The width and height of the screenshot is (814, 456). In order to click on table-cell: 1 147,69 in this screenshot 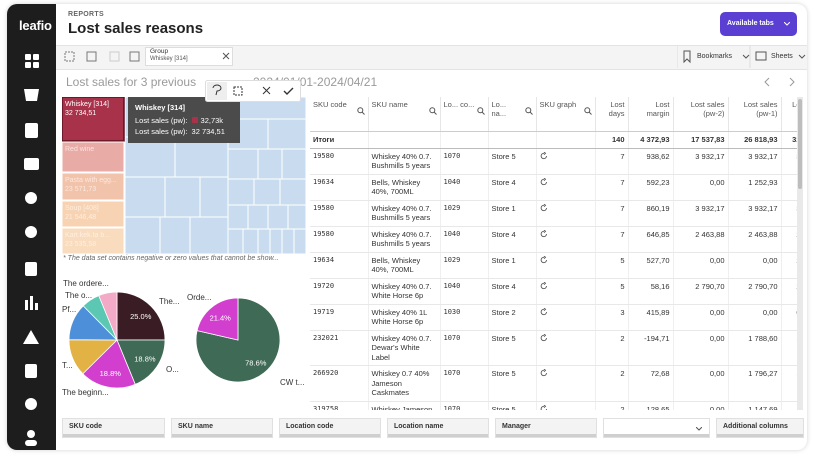, I will do `click(755, 405)`.